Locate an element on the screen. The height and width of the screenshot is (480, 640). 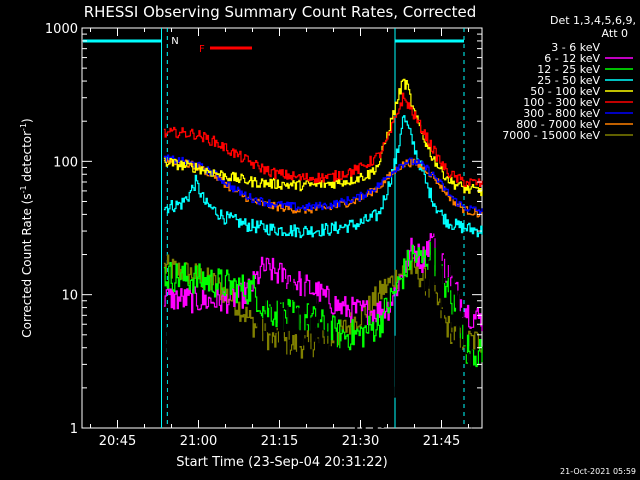
legend-detectors: Det 1,3,4,5,6,9, is located at coordinates (593, 20).